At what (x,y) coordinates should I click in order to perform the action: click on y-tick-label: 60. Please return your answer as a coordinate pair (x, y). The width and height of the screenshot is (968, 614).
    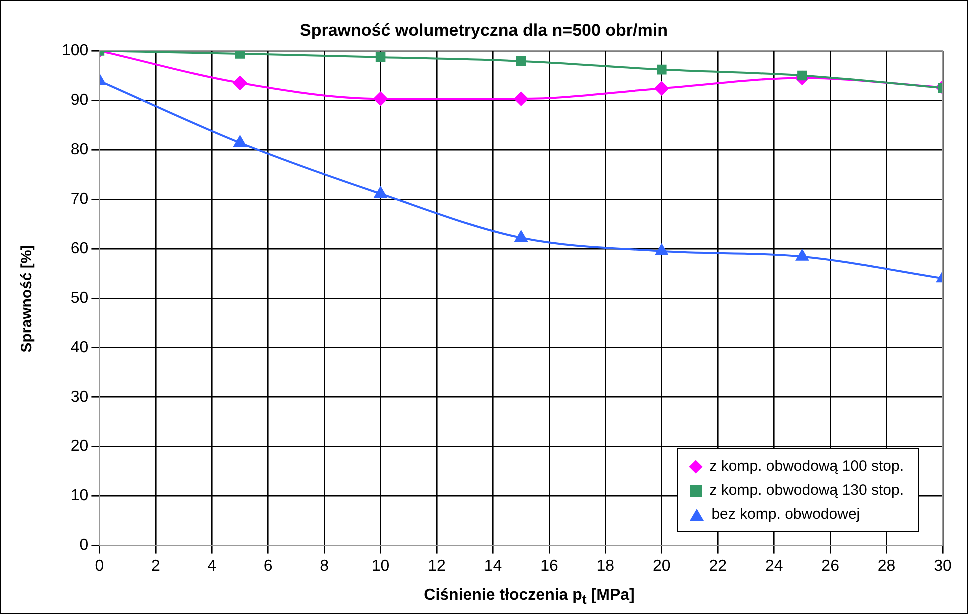
    Looking at the image, I should click on (79, 249).